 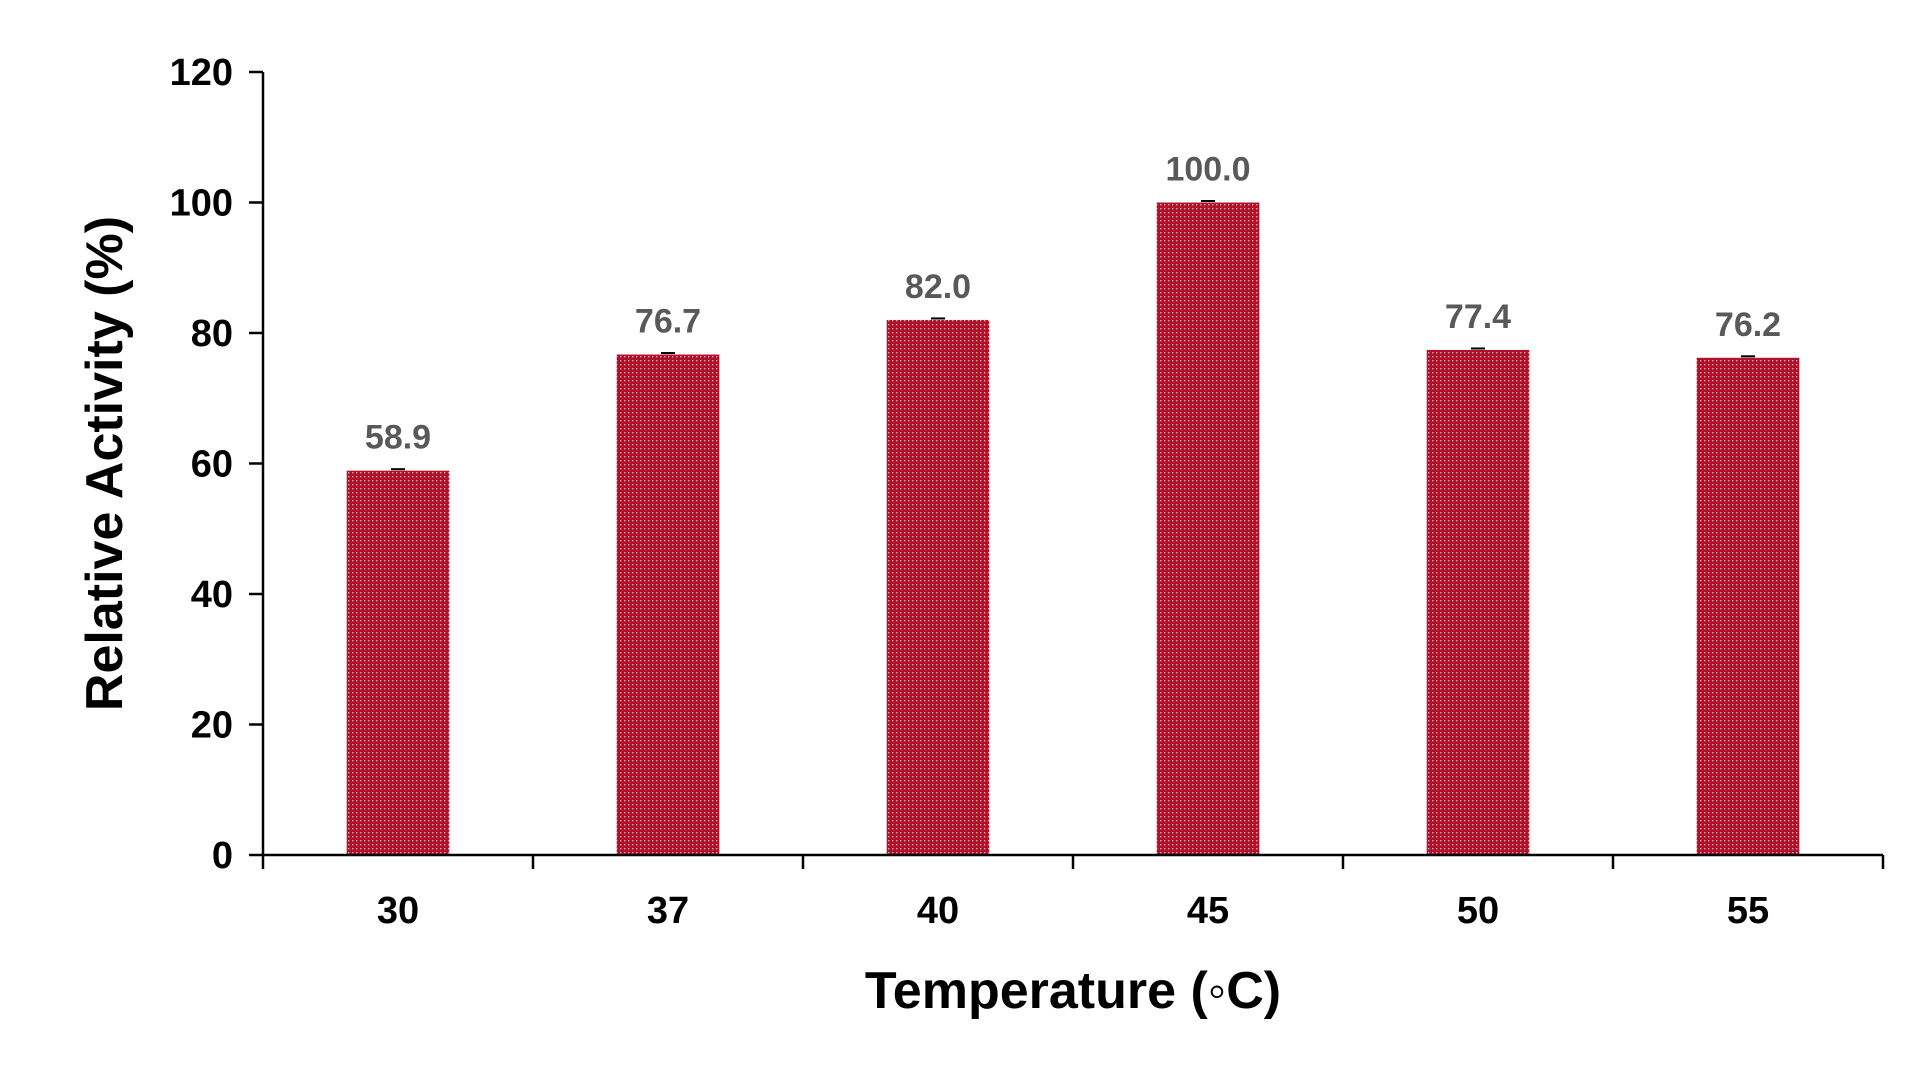 I want to click on y-axis-title: Relative Activity (%), so click(x=105, y=463).